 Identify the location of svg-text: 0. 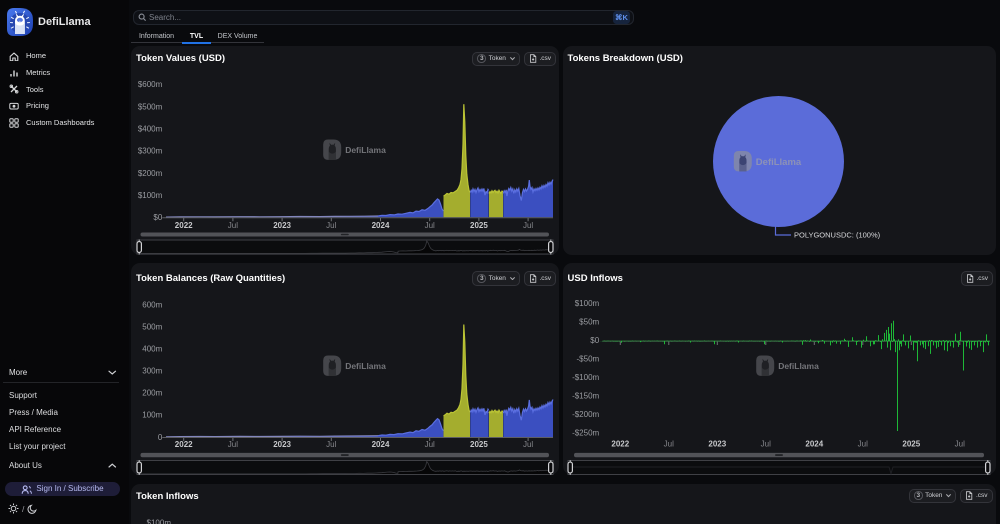
(160, 437).